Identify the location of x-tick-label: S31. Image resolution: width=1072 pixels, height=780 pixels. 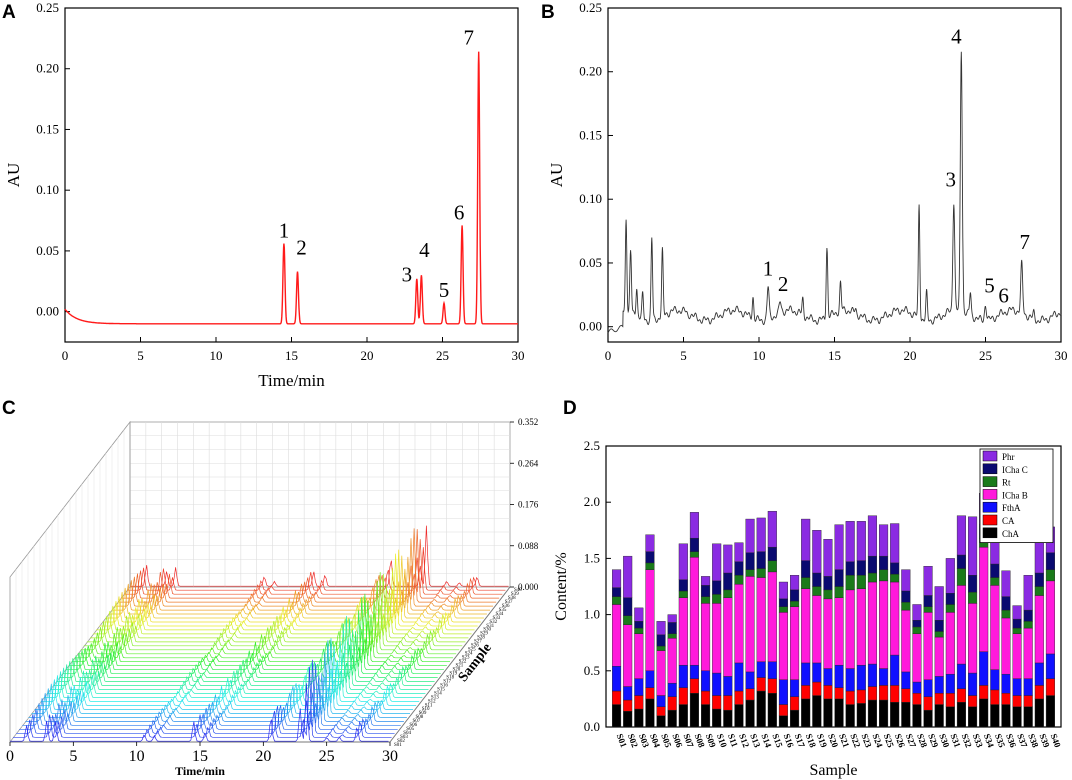
(955, 740).